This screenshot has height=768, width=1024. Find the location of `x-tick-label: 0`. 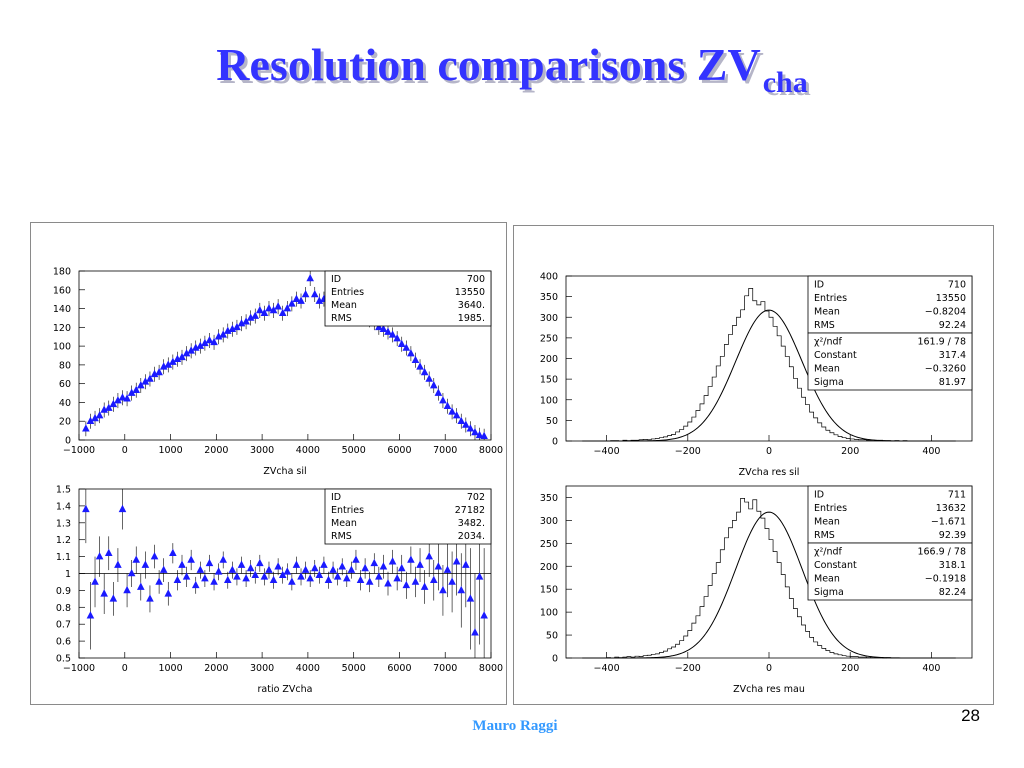

x-tick-label: 0 is located at coordinates (125, 450).